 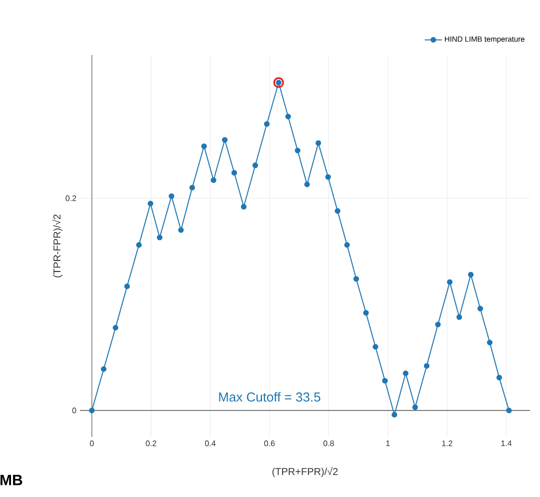 What do you see at coordinates (11, 480) in the screenshot?
I see `text: MB` at bounding box center [11, 480].